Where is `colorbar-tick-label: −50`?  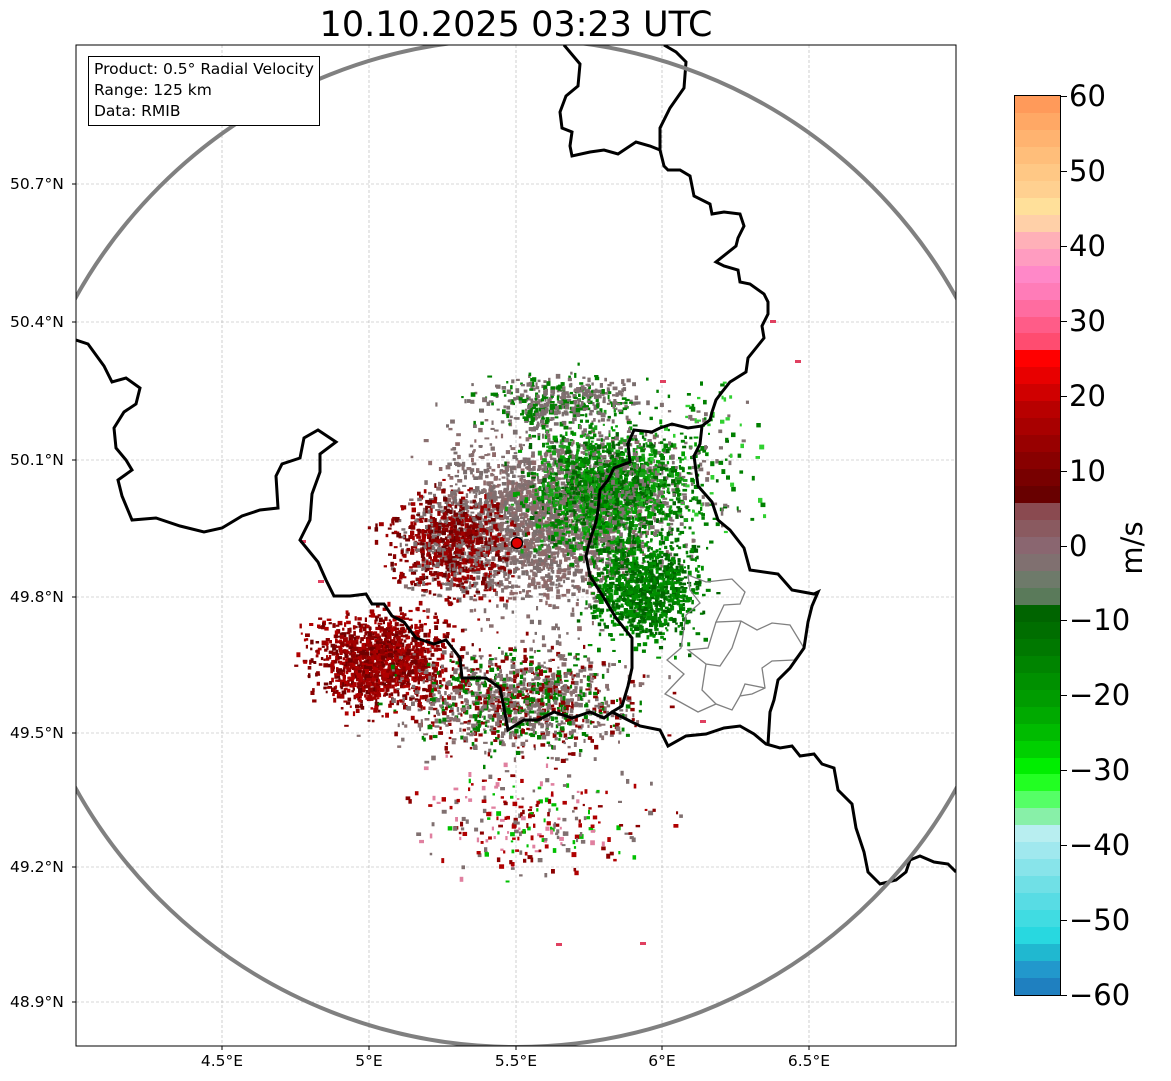 colorbar-tick-label: −50 is located at coordinates (1100, 920).